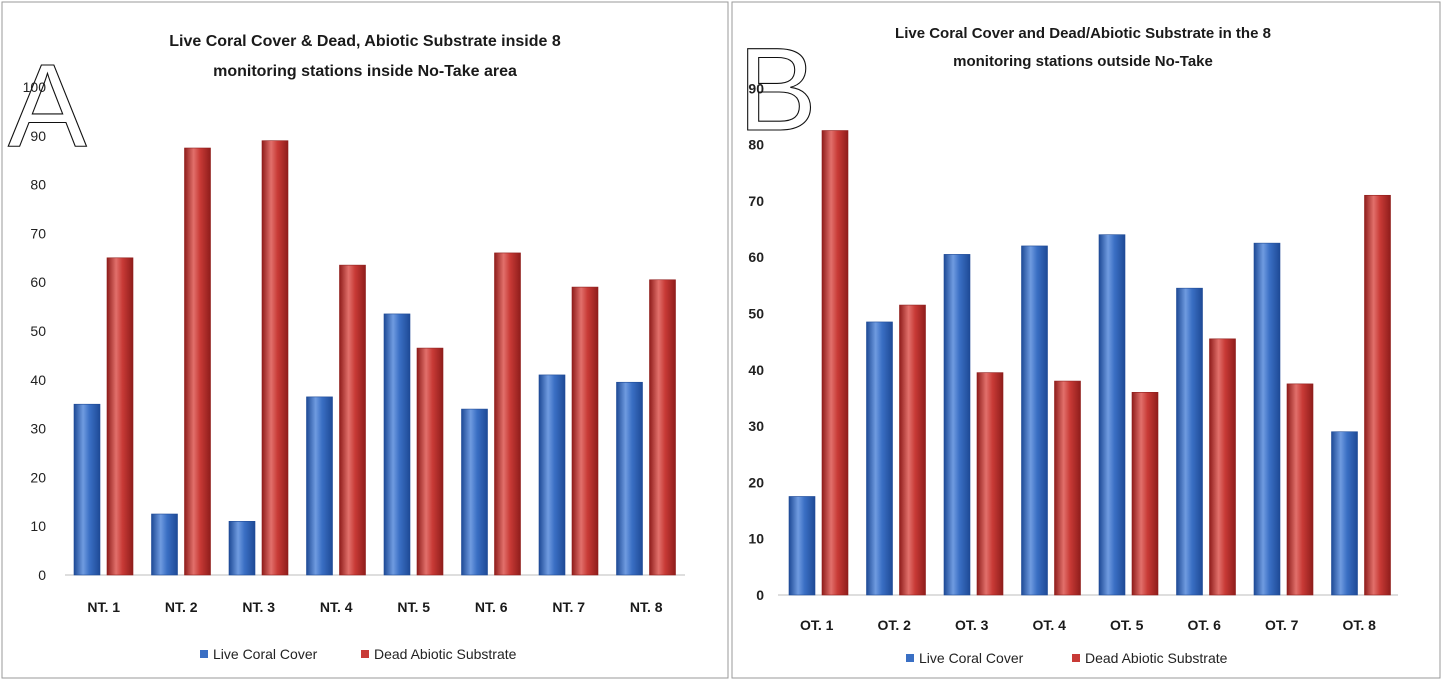 The width and height of the screenshot is (1442, 680). What do you see at coordinates (1205, 625) in the screenshot?
I see `x-tick-label: OT. 6` at bounding box center [1205, 625].